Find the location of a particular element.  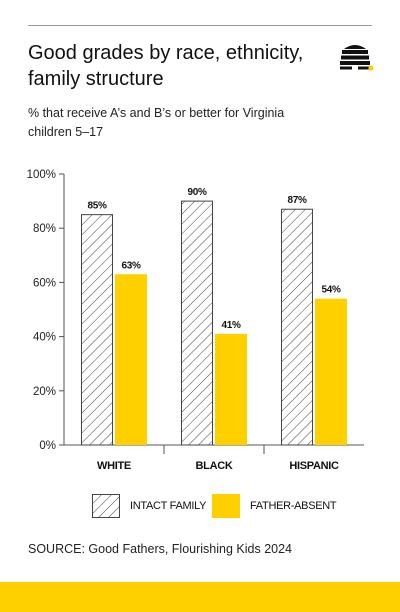

chart-legend: INTACT FAMILY FATHER-ABSENT is located at coordinates (200, 509).